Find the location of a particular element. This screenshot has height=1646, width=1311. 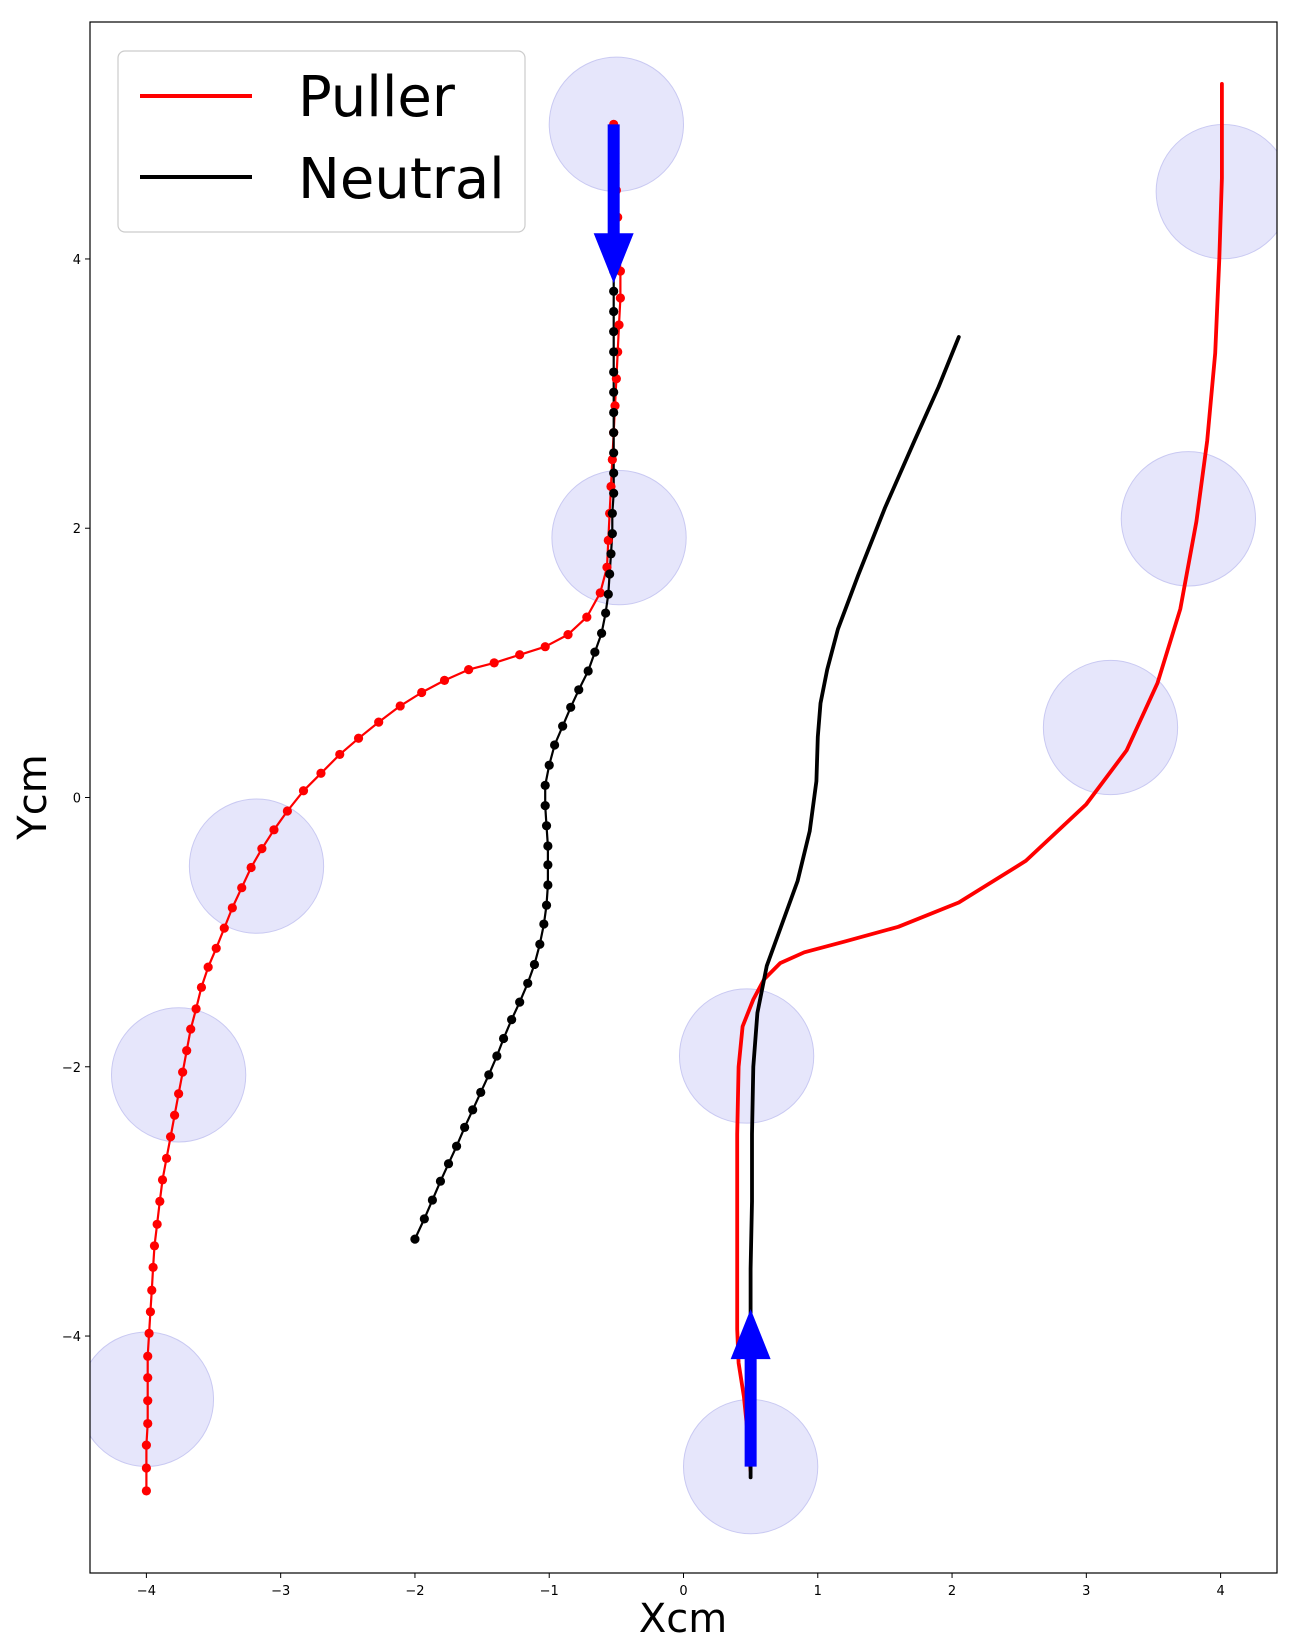

y-tick-label: −2 is located at coordinates (71, 1068).